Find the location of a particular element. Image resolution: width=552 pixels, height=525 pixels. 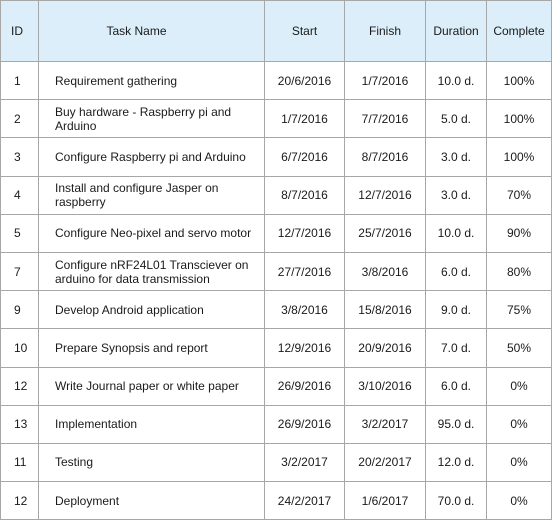

cell-duration: 9.0 d. is located at coordinates (456, 310).